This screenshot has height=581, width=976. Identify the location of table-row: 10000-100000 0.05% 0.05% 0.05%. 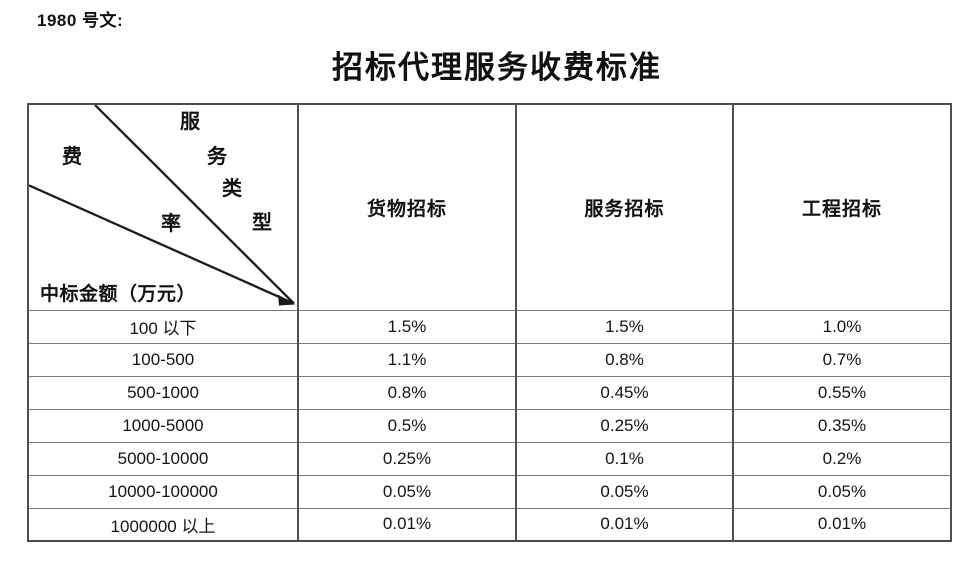
(489, 491).